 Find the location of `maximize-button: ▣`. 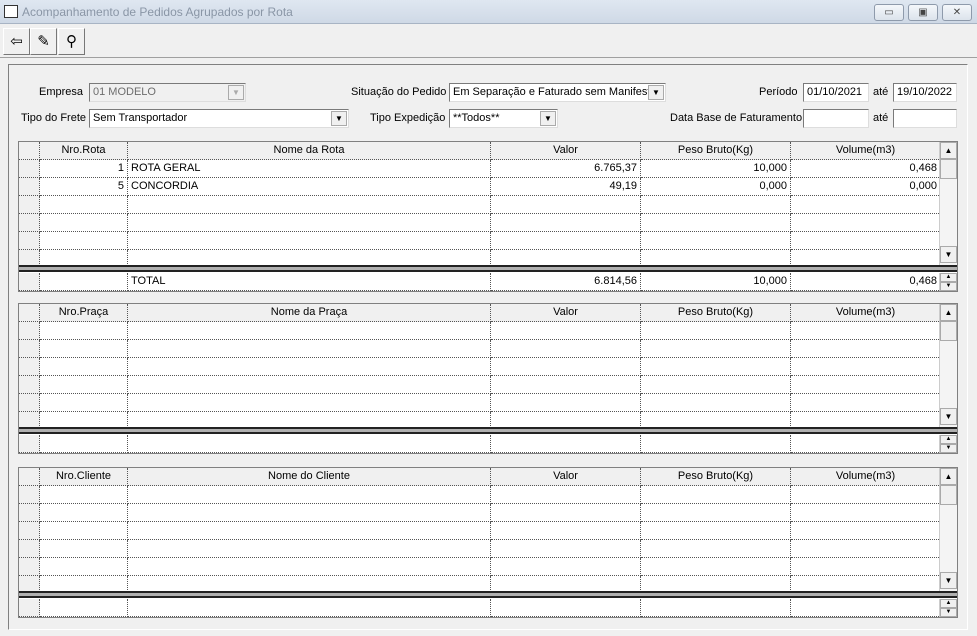

maximize-button: ▣ is located at coordinates (923, 12).